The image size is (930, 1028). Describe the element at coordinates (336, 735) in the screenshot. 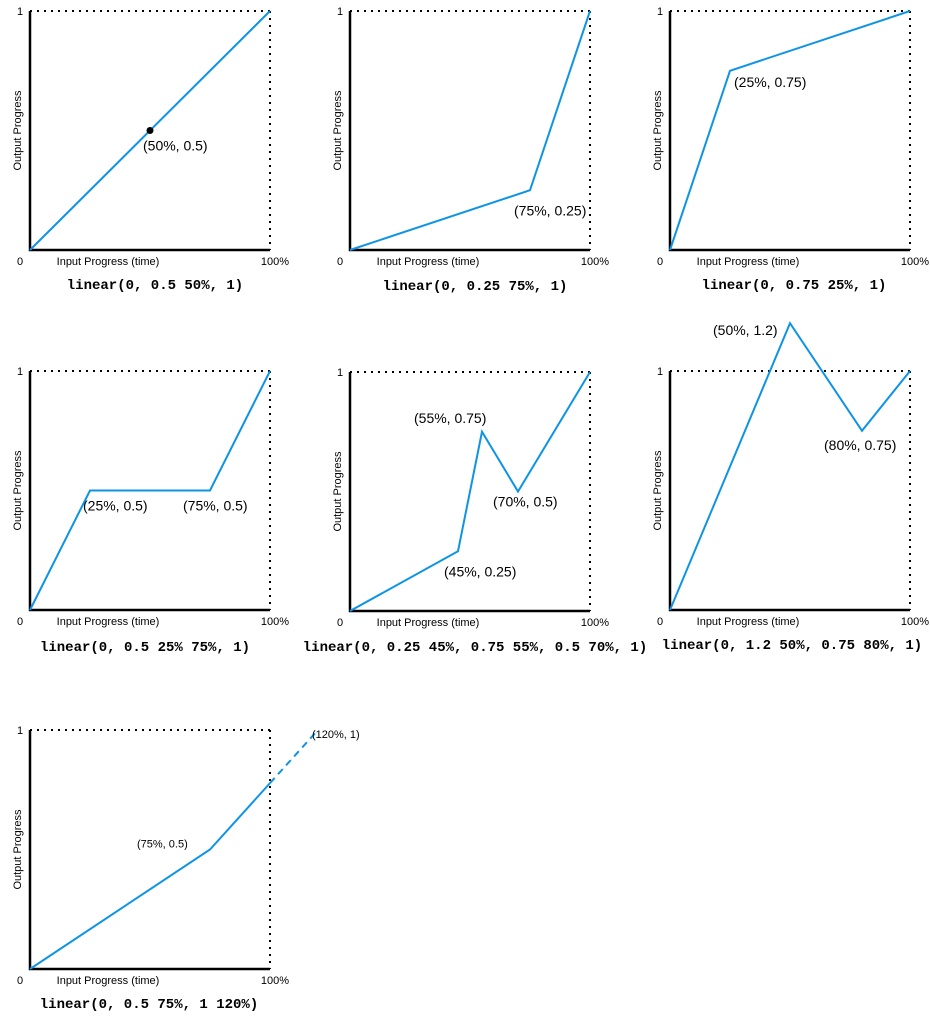

I see `point-annotation: (120%, 1)` at that location.